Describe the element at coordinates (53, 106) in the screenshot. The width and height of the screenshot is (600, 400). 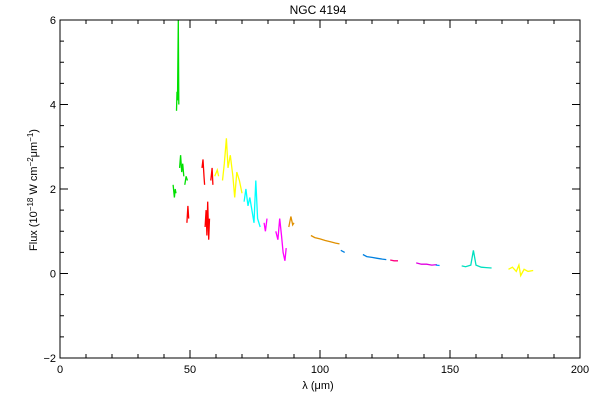
I see `y-tick-label: 4` at that location.